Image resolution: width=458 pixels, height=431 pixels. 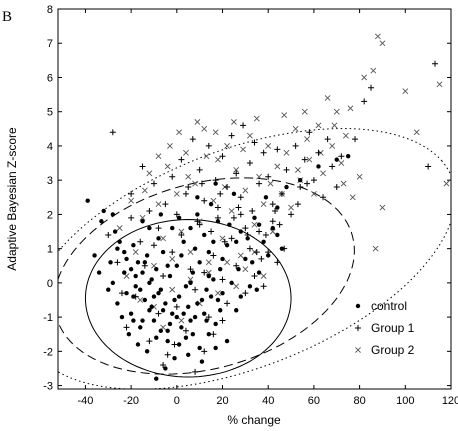 I want to click on y-tick-label: 1, so click(x=50, y=250).